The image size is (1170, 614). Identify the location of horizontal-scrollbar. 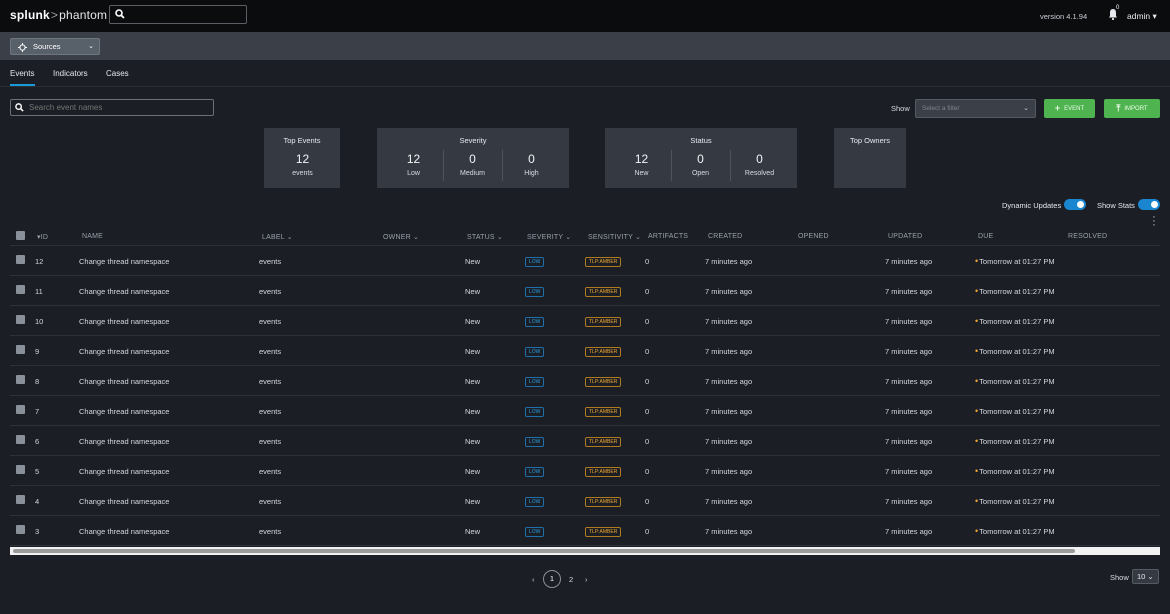
(585, 551).